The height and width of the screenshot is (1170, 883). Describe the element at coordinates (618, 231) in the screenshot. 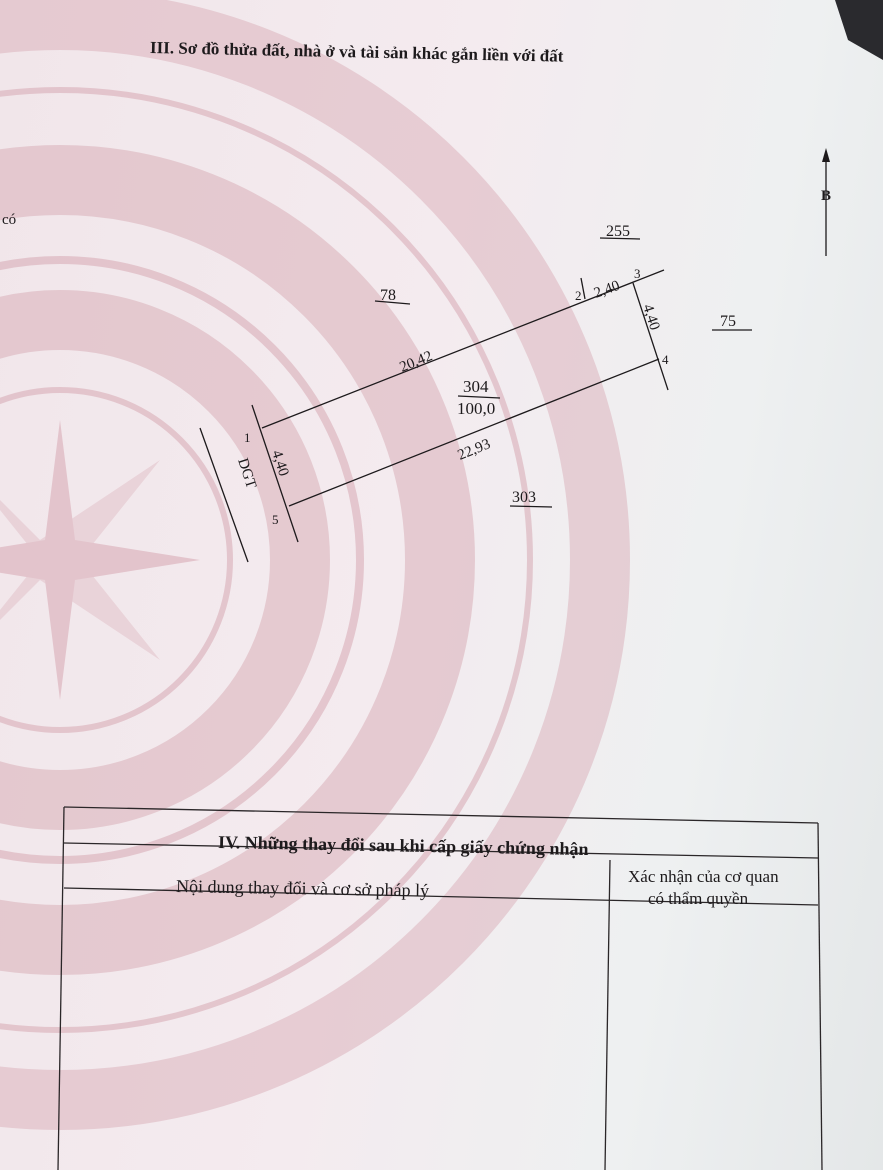

I see `neighbor-255: 255` at that location.